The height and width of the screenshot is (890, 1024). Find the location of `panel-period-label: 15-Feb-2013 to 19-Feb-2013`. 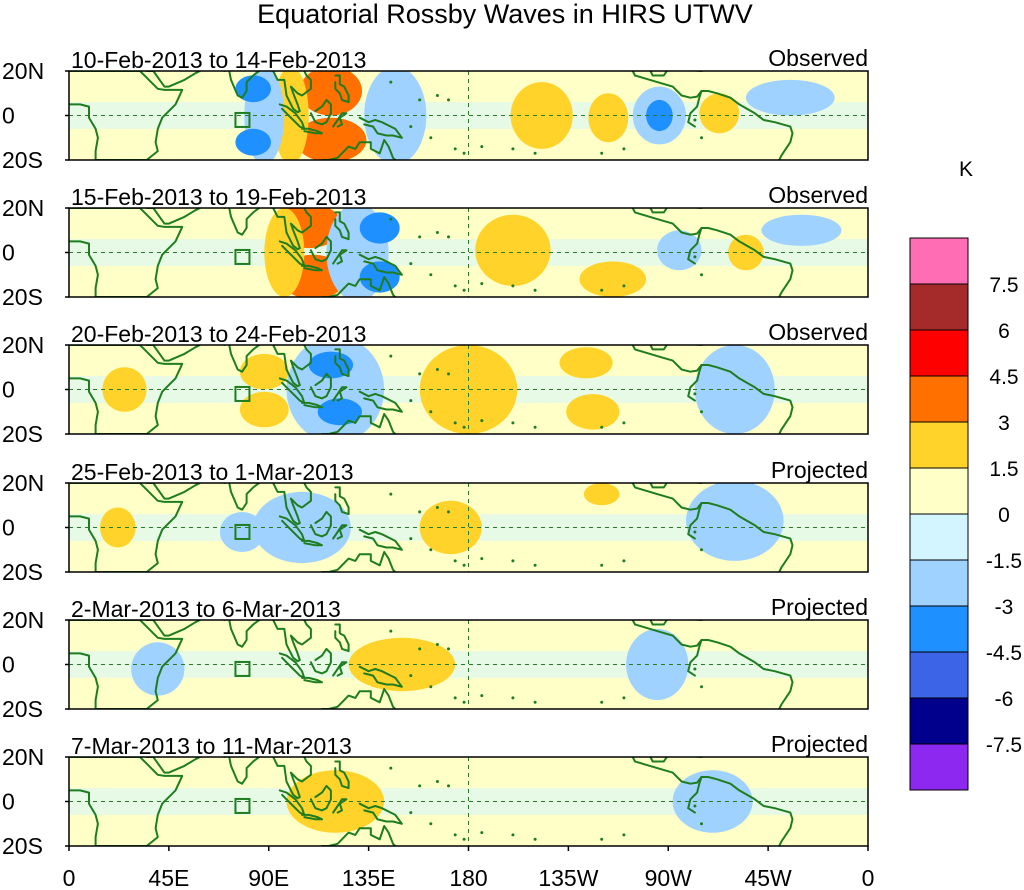

panel-period-label: 15-Feb-2013 to 19-Feb-2013 is located at coordinates (218, 197).